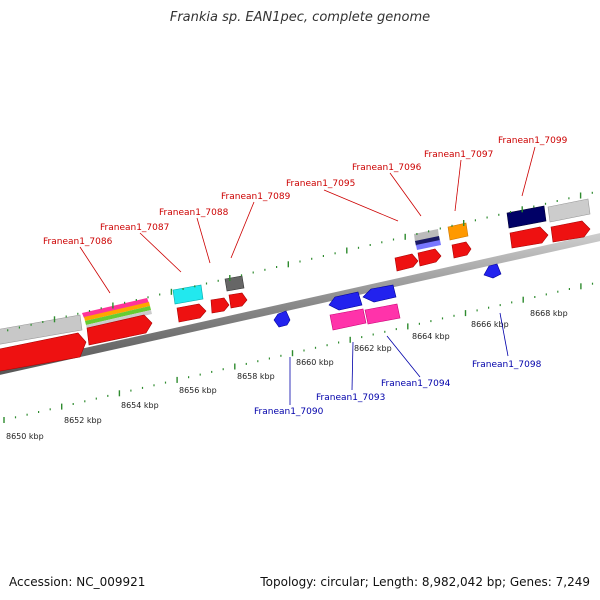 The image size is (600, 600). Describe the element at coordinates (134, 228) in the screenshot. I see `gene-label: Franean1_7087` at that location.